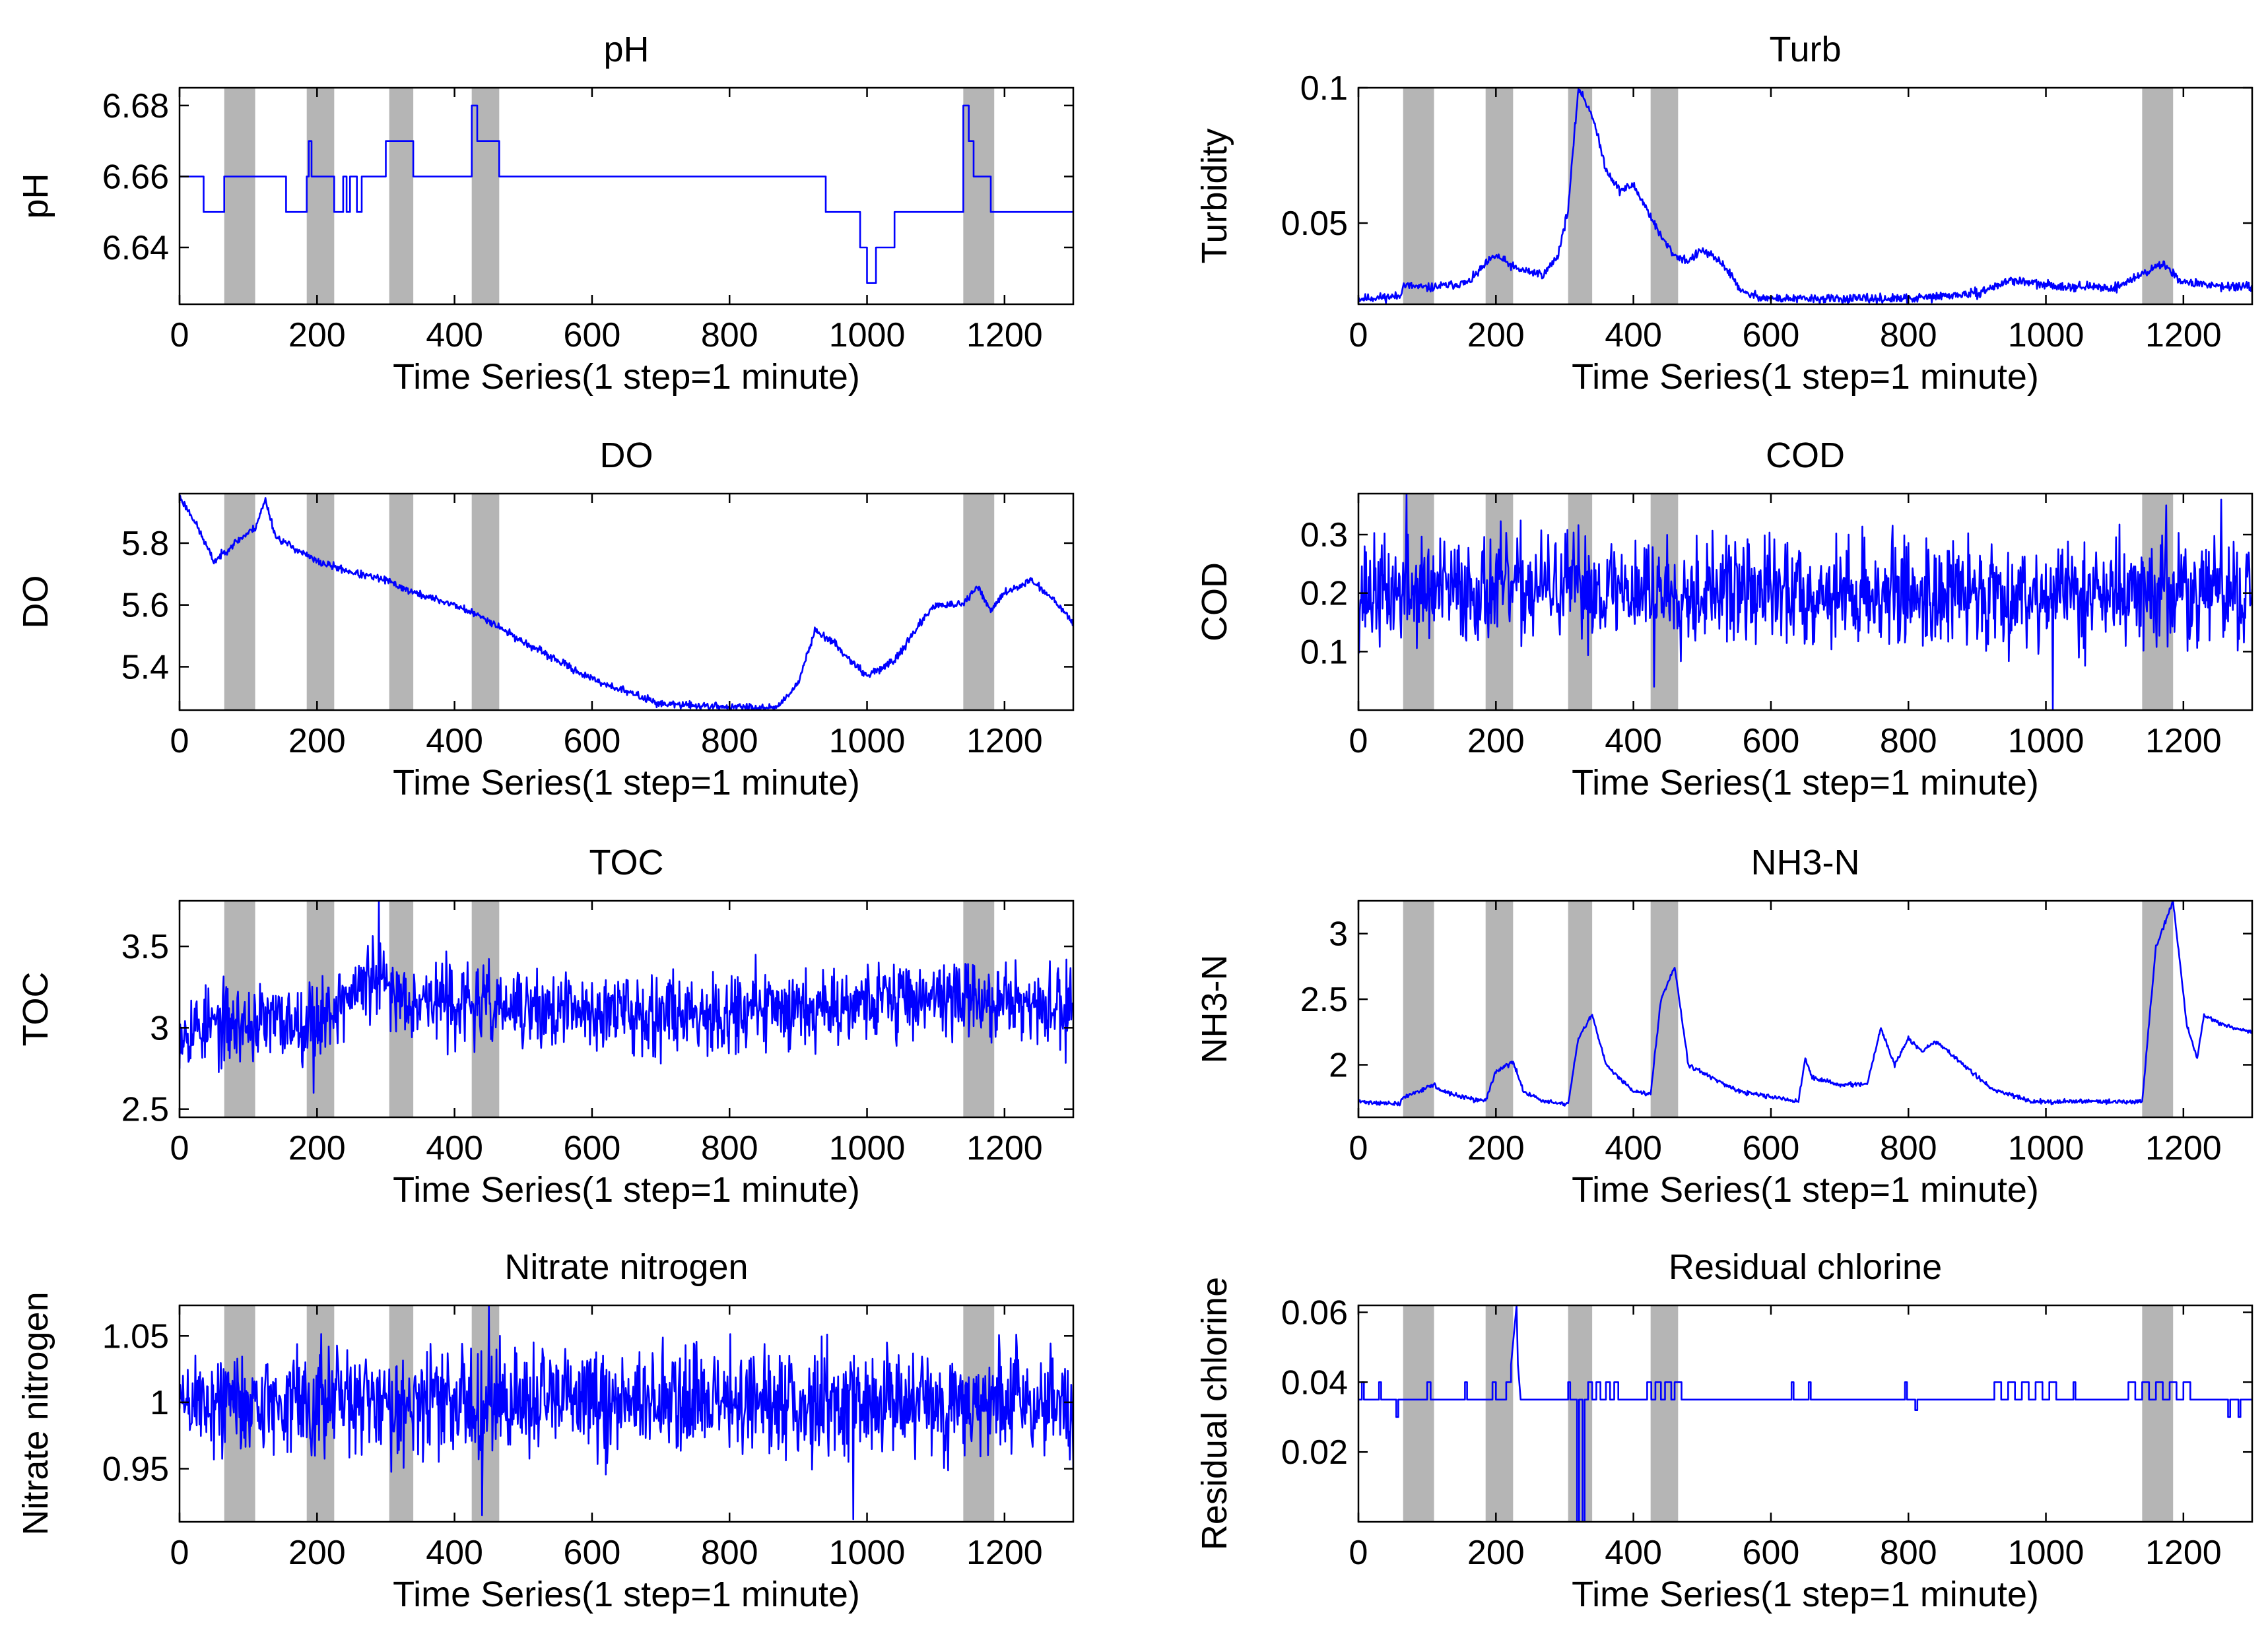 This screenshot has width=2268, height=1636. What do you see at coordinates (1805, 1267) in the screenshot?
I see `subplot-title: Residual chlorine` at bounding box center [1805, 1267].